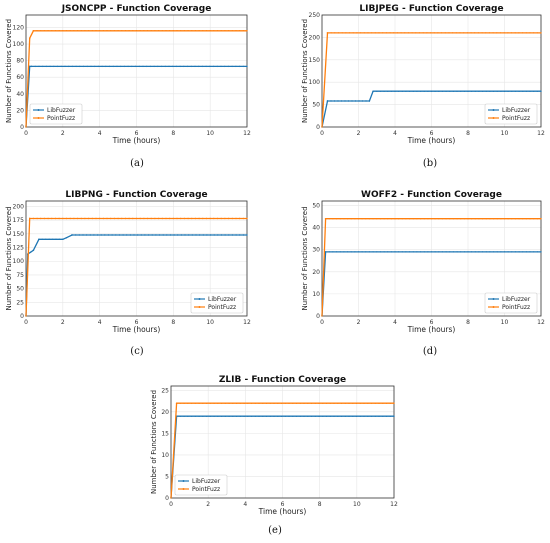  What do you see at coordinates (20, 94) in the screenshot?
I see `y-tick-label: 40` at bounding box center [20, 94].